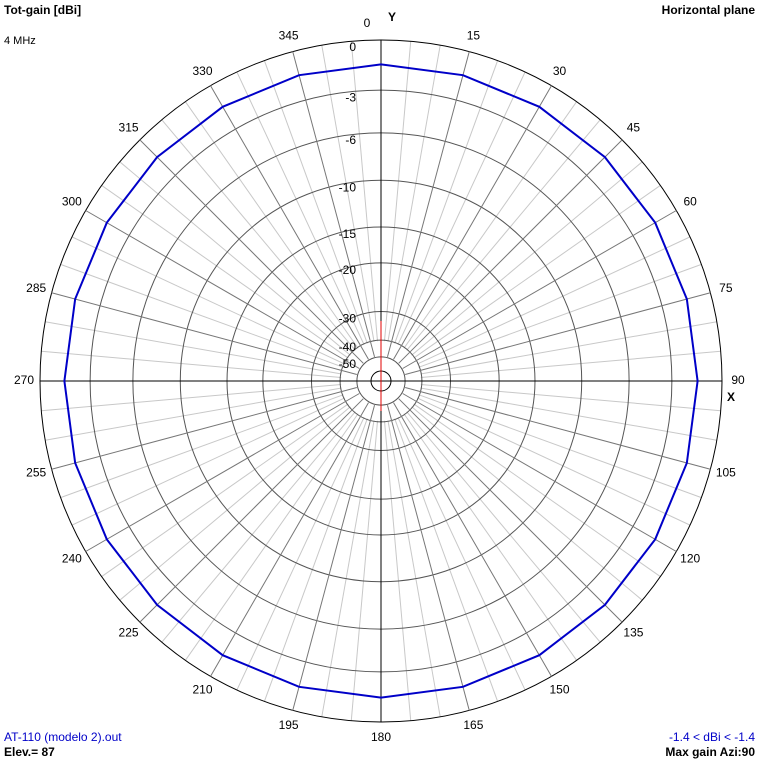  I want to click on r-tick-label: -15, so click(348, 234).